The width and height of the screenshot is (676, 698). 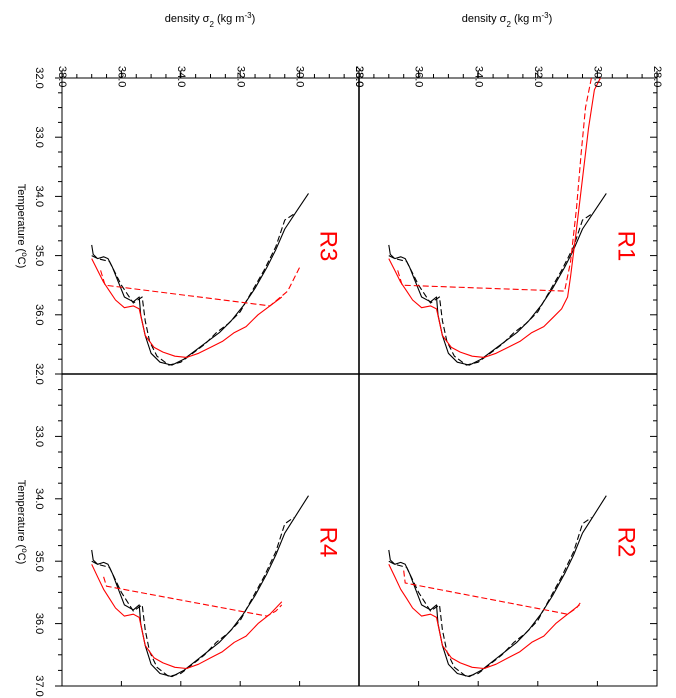 What do you see at coordinates (328, 246) in the screenshot?
I see `panel-label: R3` at bounding box center [328, 246].